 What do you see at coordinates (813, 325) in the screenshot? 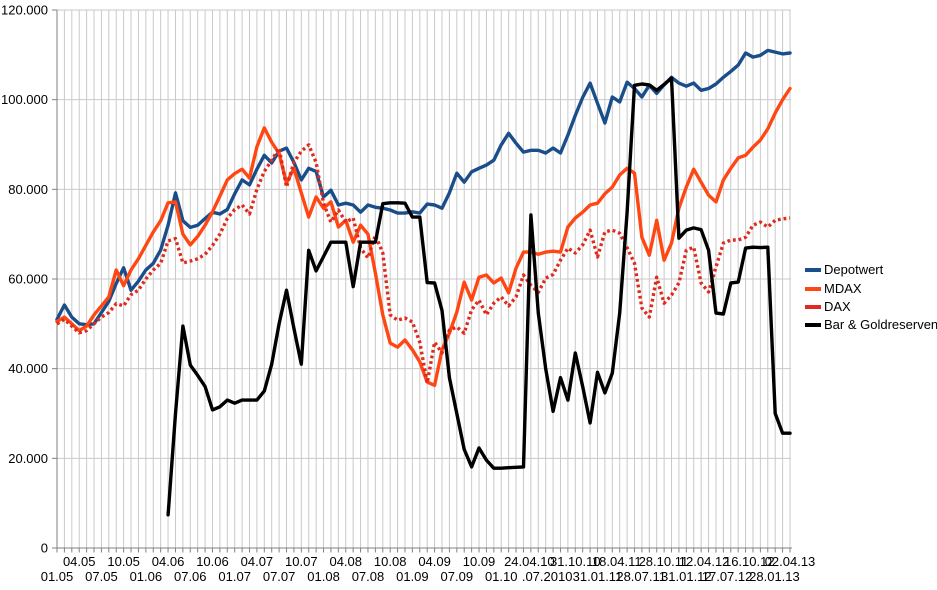
I see `bar-goldreserven-line-swatch-icon` at bounding box center [813, 325].